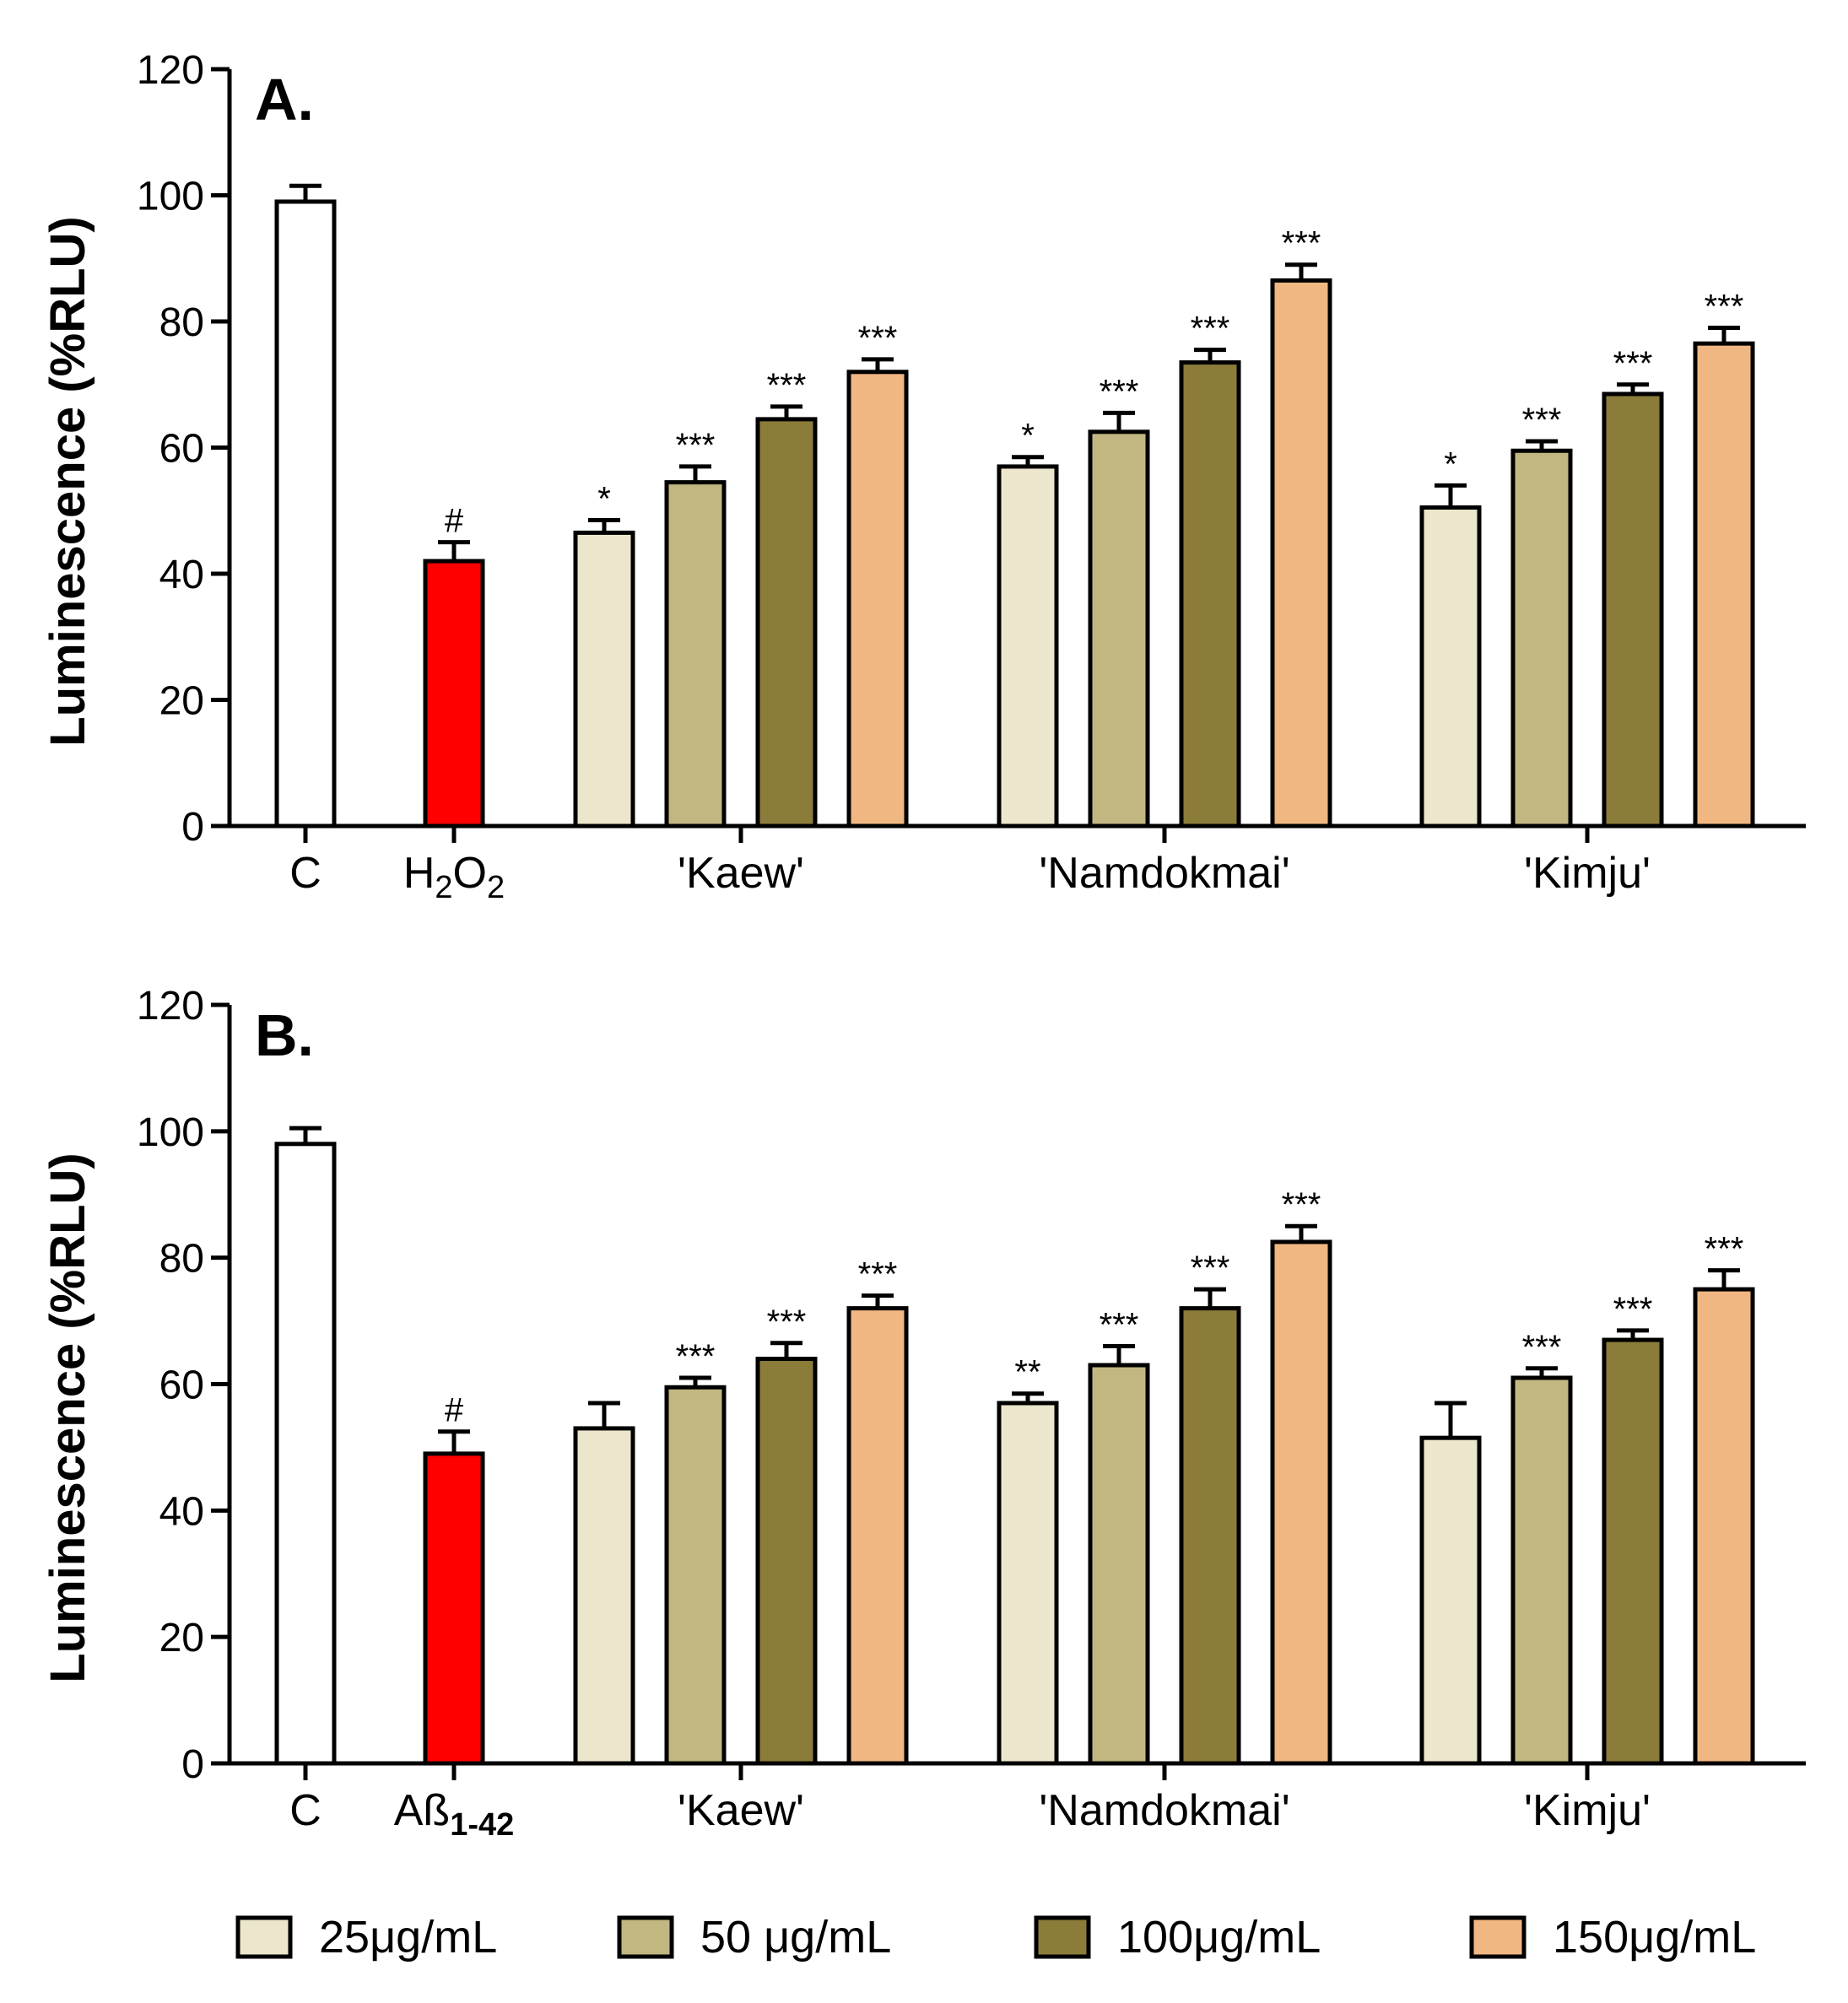  Describe the element at coordinates (181, 1638) in the screenshot. I see `panel-b-y-tick-label: 20` at that location.